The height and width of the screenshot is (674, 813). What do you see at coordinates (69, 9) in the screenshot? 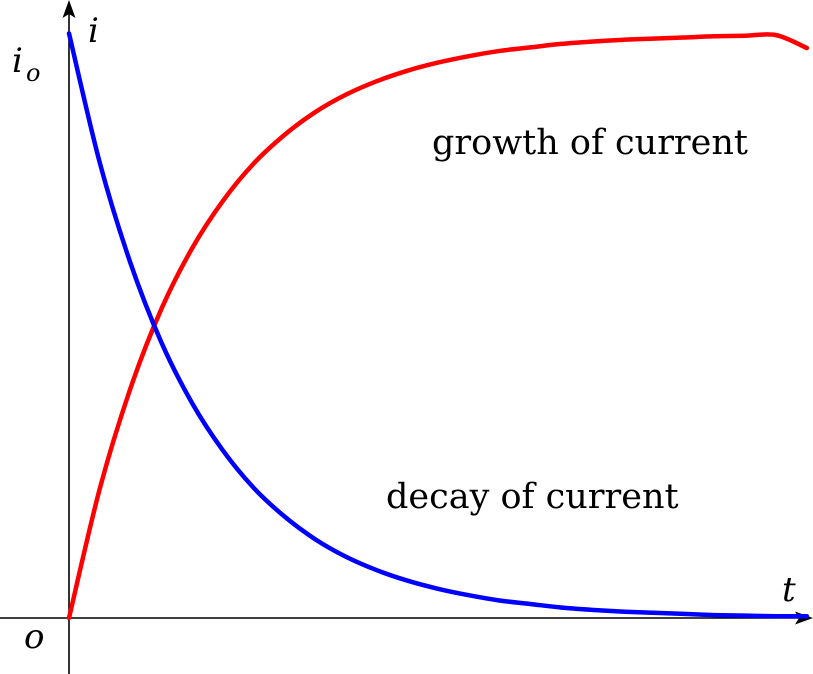
I see `y-axis-arrow` at bounding box center [69, 9].